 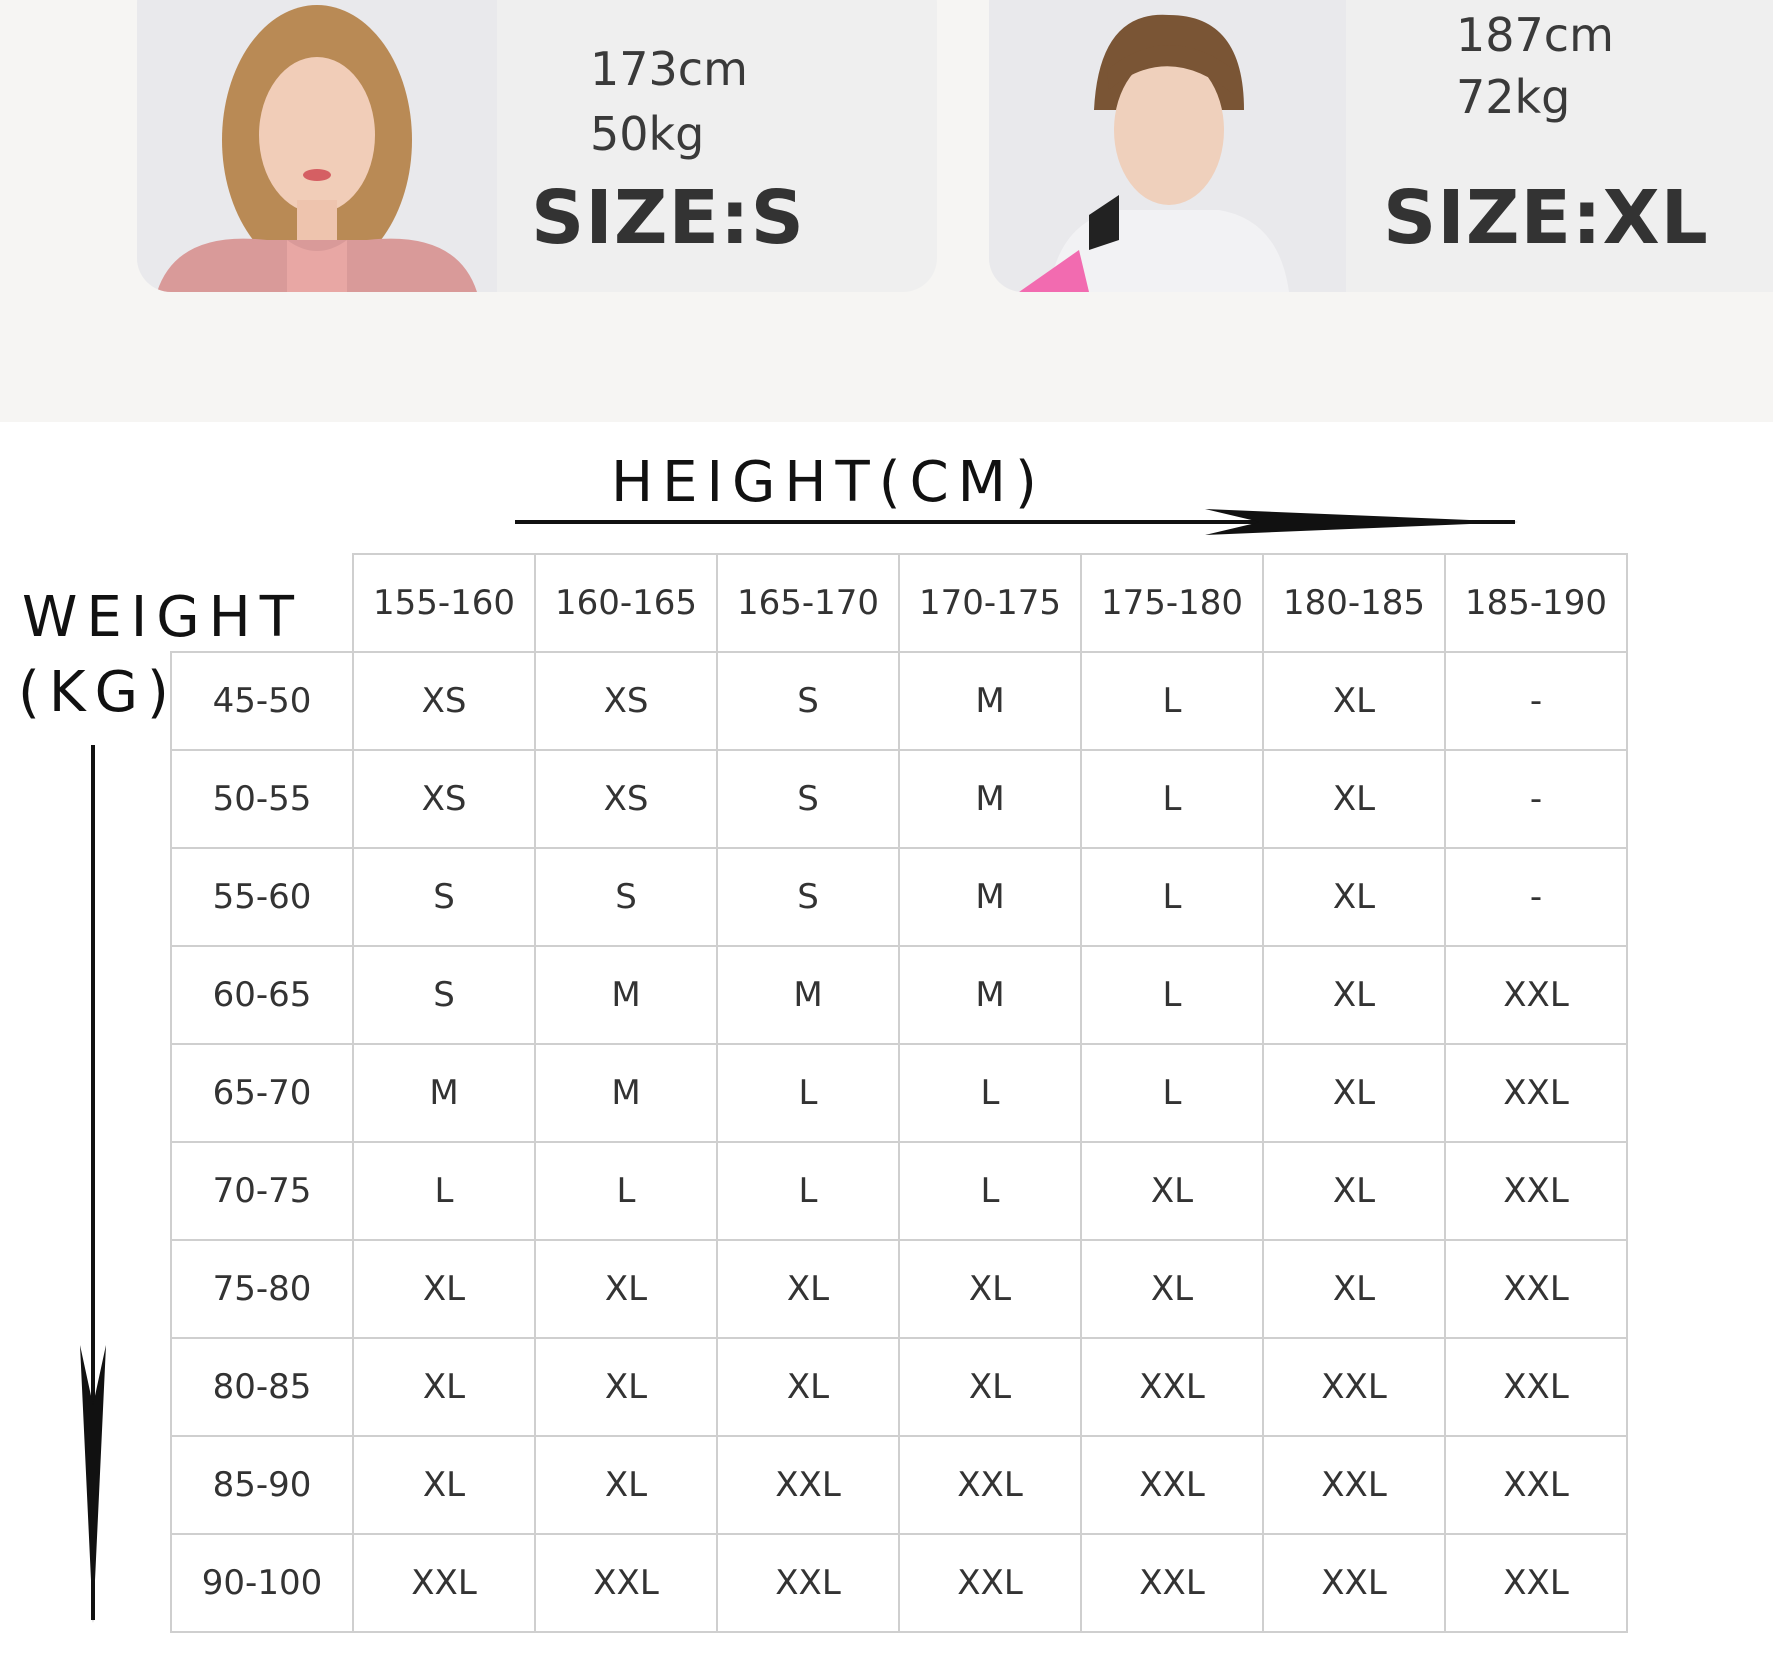 I want to click on model-photo-female, so click(x=317, y=146).